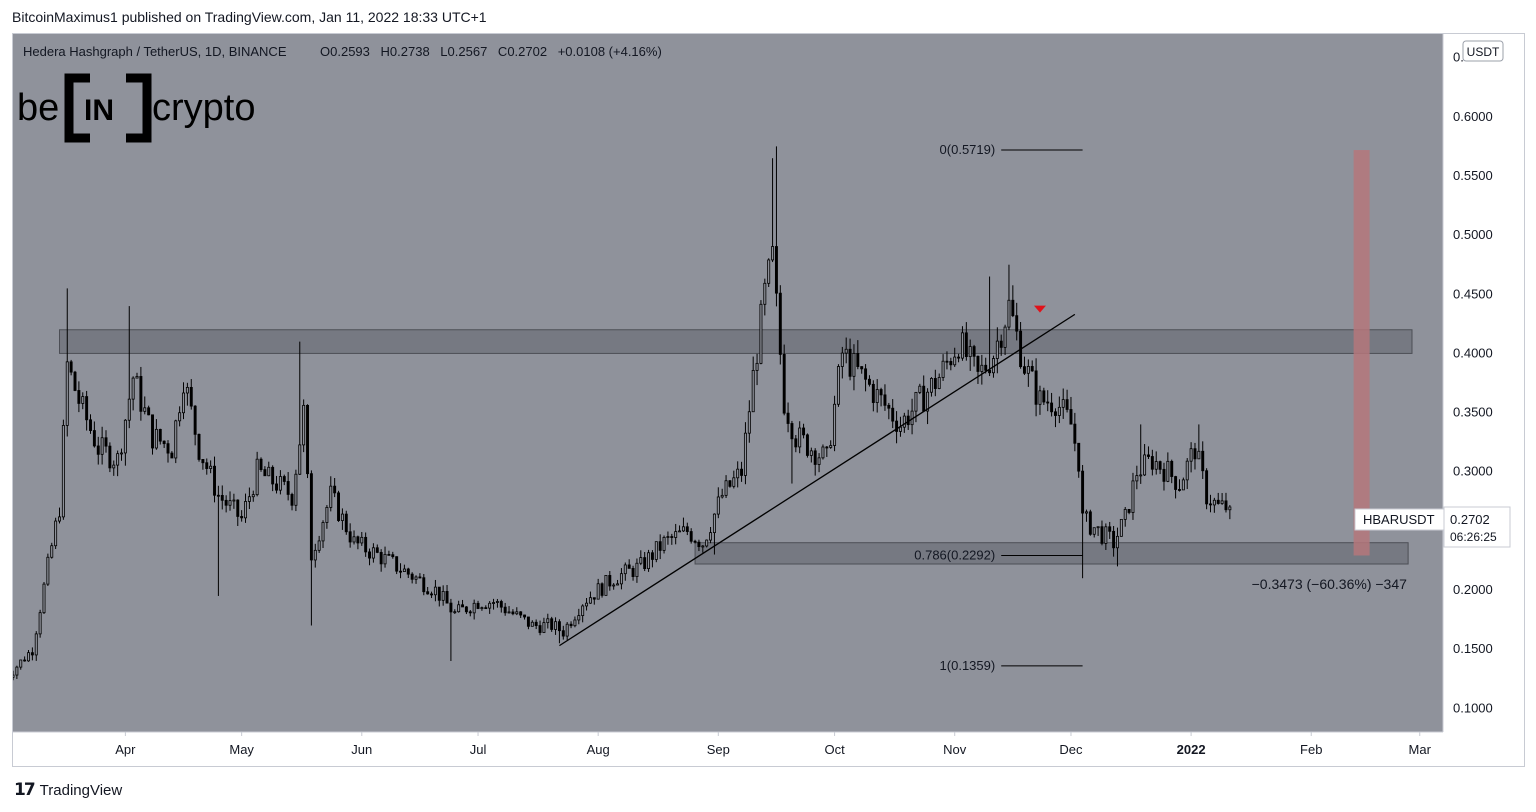 This screenshot has height=812, width=1536. What do you see at coordinates (136, 108) in the screenshot?
I see `beincrypto-logo: be IN crypto` at bounding box center [136, 108].